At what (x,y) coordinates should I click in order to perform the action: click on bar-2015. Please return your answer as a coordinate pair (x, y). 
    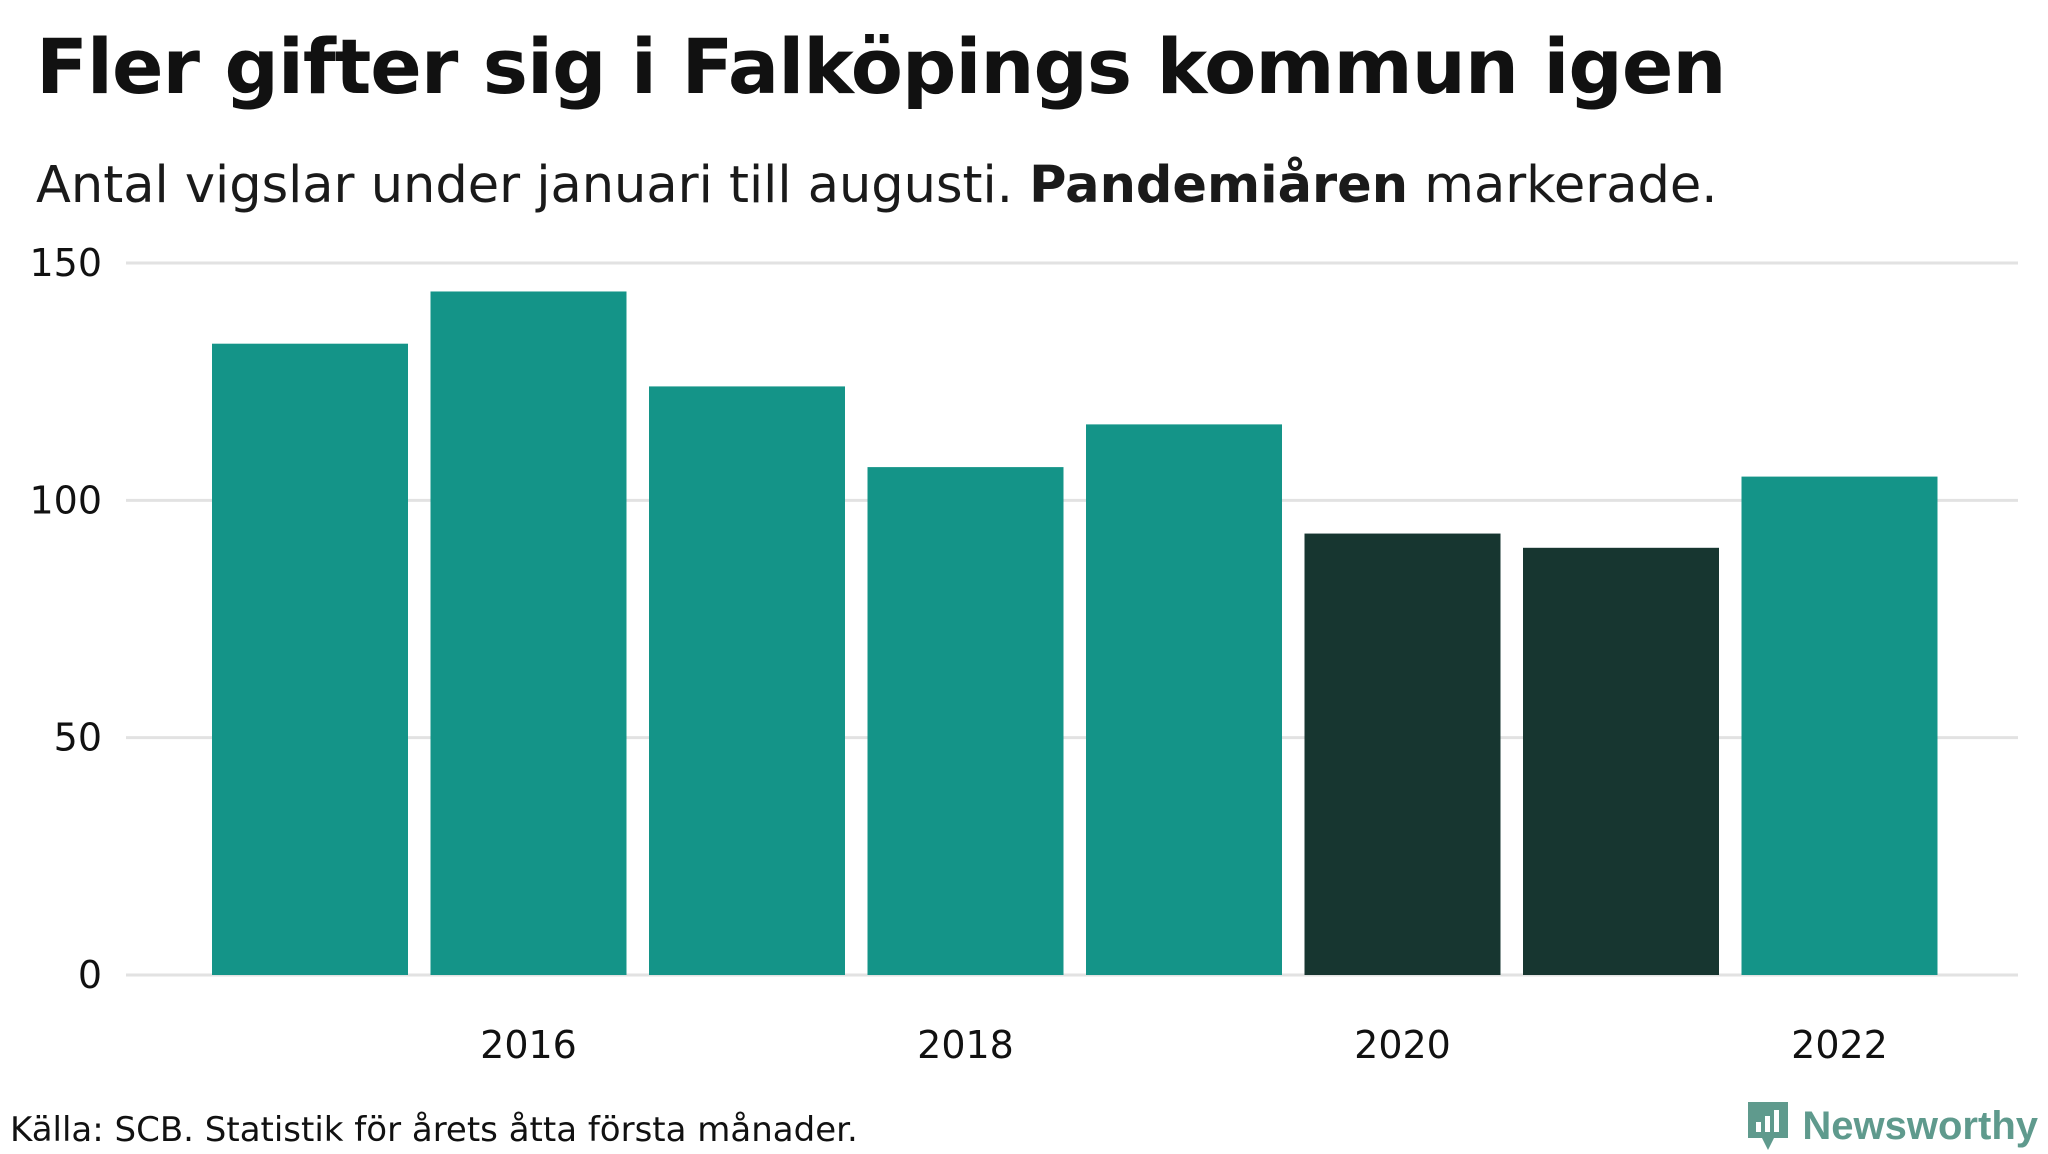
    Looking at the image, I should click on (310, 659).